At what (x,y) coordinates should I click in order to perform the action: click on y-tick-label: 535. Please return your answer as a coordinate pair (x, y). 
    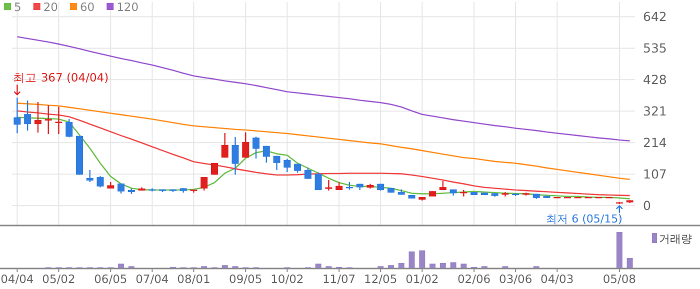
    Looking at the image, I should click on (655, 48).